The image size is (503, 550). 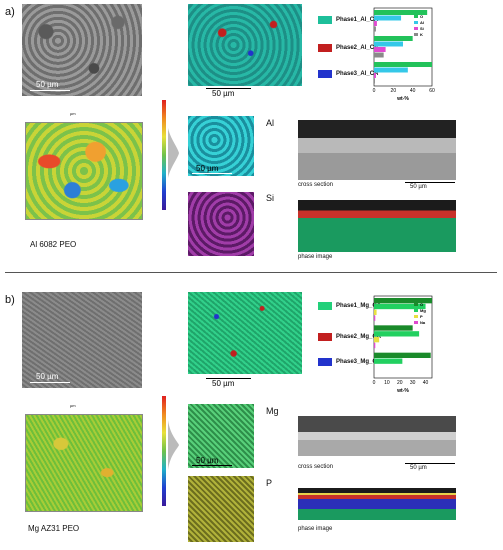 What do you see at coordinates (416, 28) in the screenshot?
I see `legend-swatch-Si` at bounding box center [416, 28].